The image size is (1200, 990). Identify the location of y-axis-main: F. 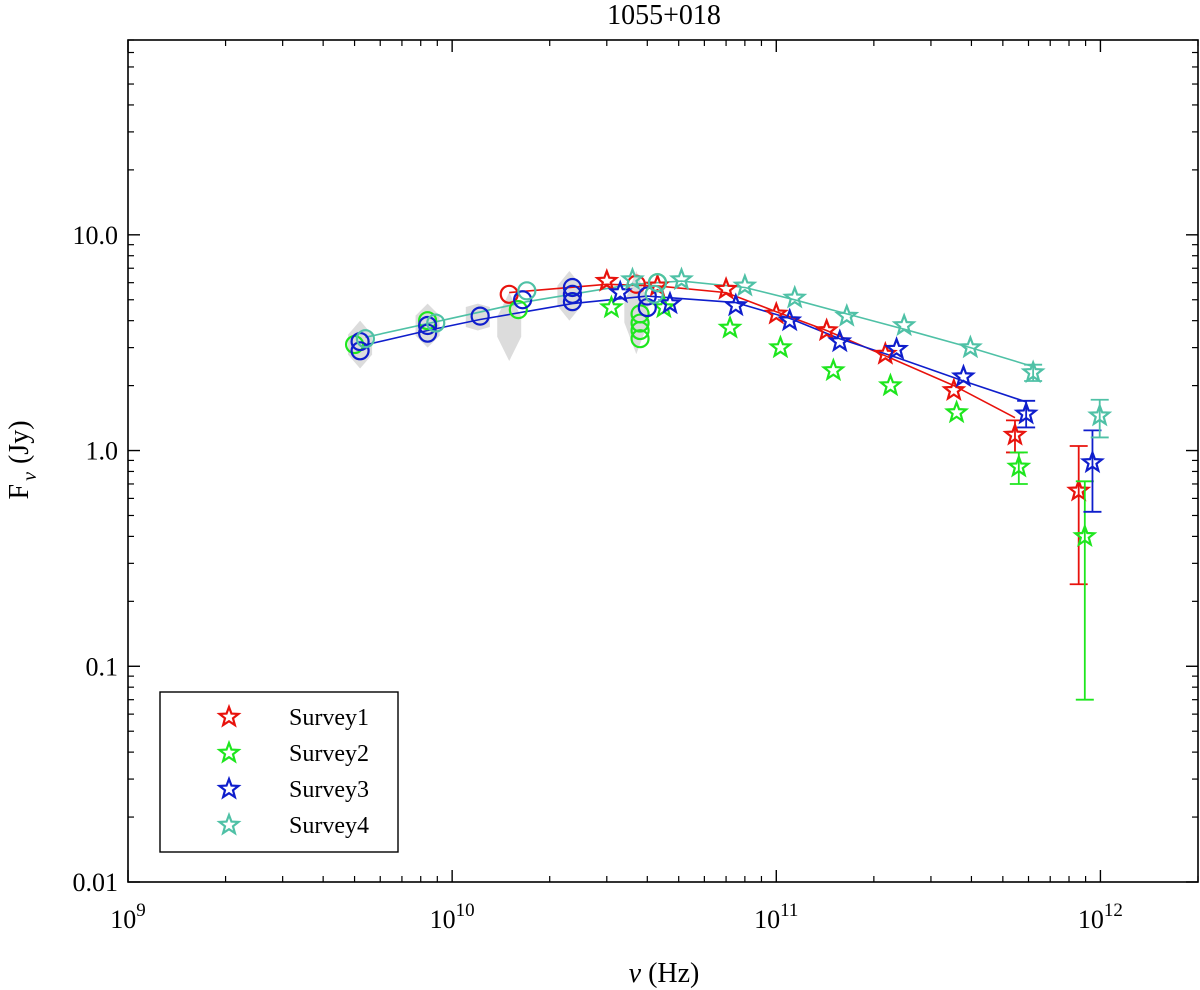
(19, 492).